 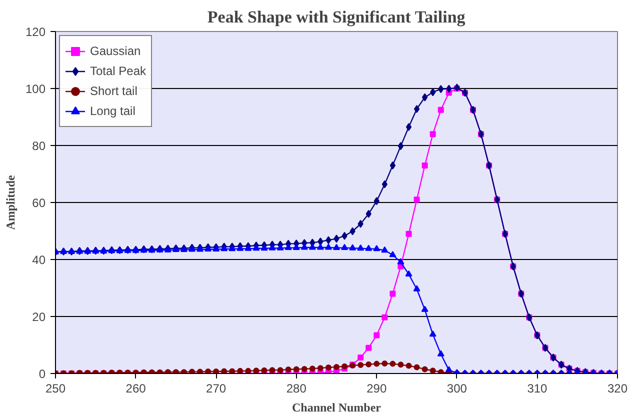 What do you see at coordinates (115, 51) in the screenshot?
I see `legend-label: Gaussian` at bounding box center [115, 51].